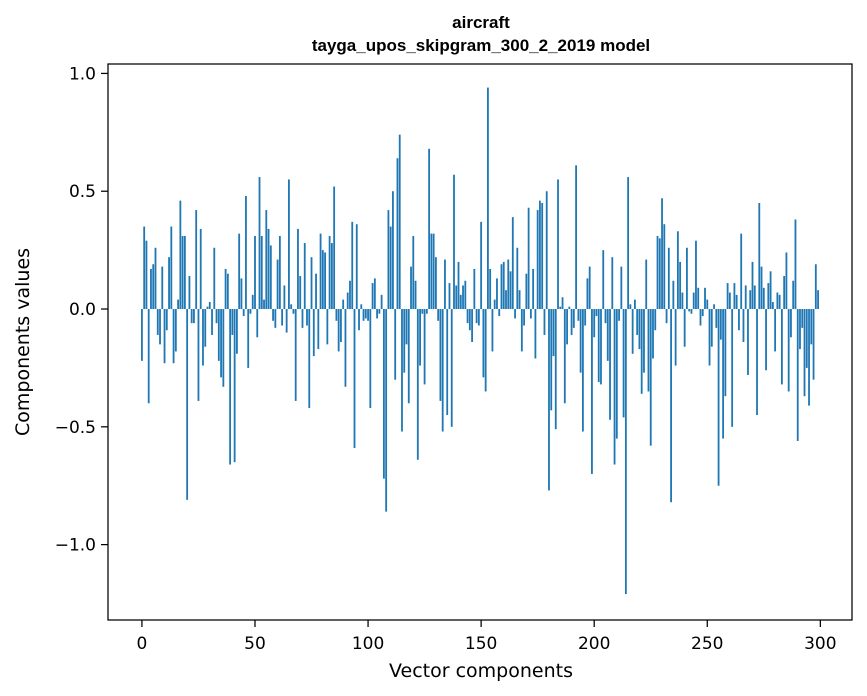 The image size is (867, 696). I want to click on x-axis-ticks: 0 50 100 150 200 250 300, so click(487, 637).